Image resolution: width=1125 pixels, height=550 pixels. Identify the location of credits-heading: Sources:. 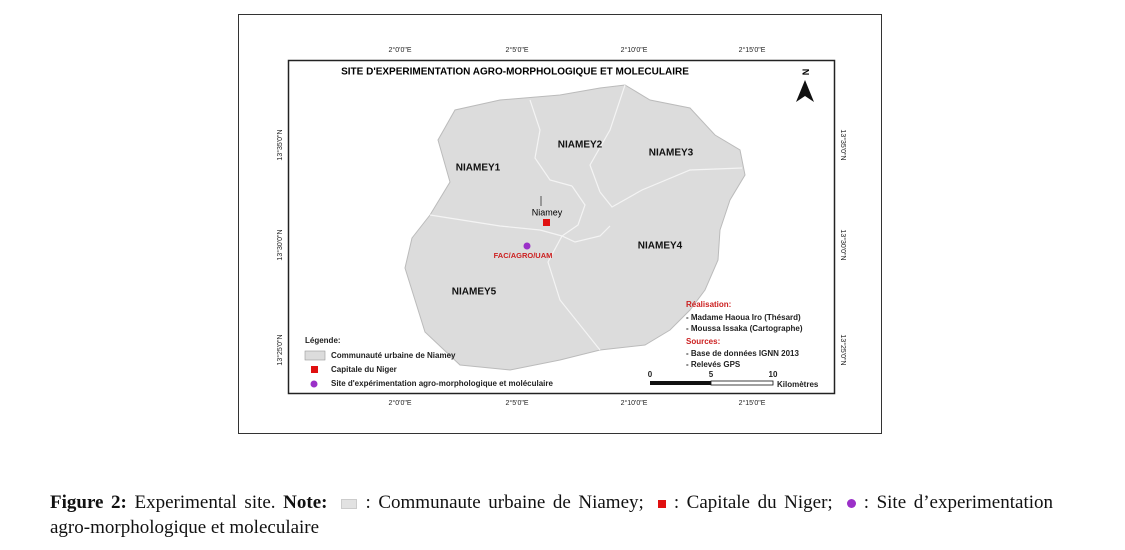
(703, 341).